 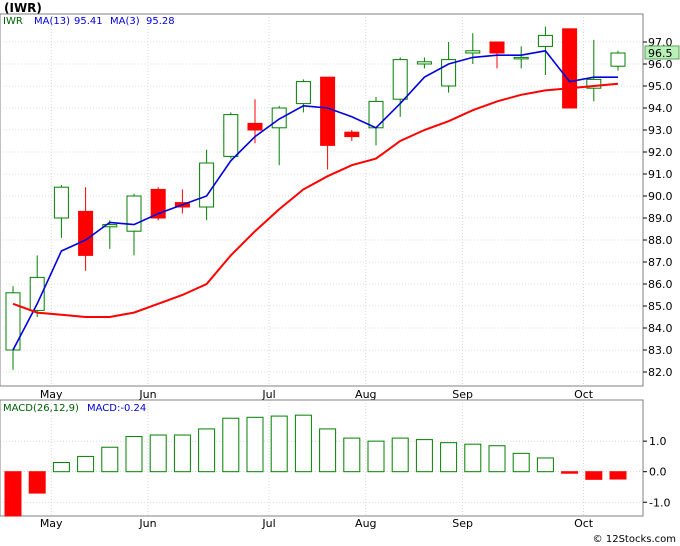 What do you see at coordinates (23, 8) in the screenshot?
I see `chart-title: (IWR)` at bounding box center [23, 8].